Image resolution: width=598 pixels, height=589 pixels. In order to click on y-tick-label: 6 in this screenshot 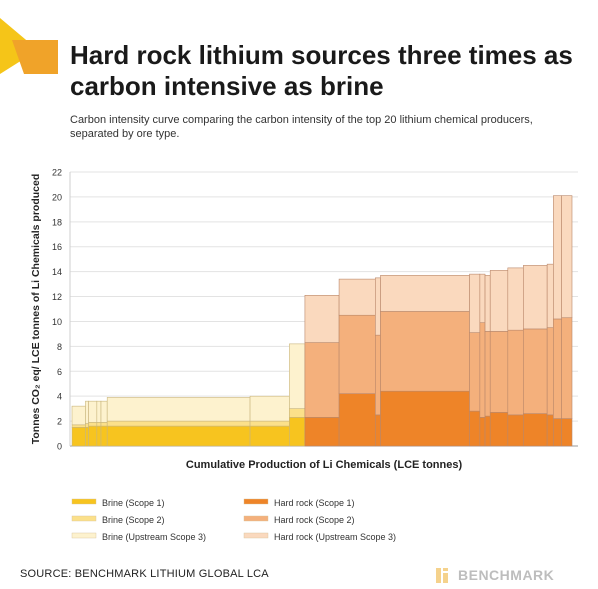, I will do `click(59, 372)`.